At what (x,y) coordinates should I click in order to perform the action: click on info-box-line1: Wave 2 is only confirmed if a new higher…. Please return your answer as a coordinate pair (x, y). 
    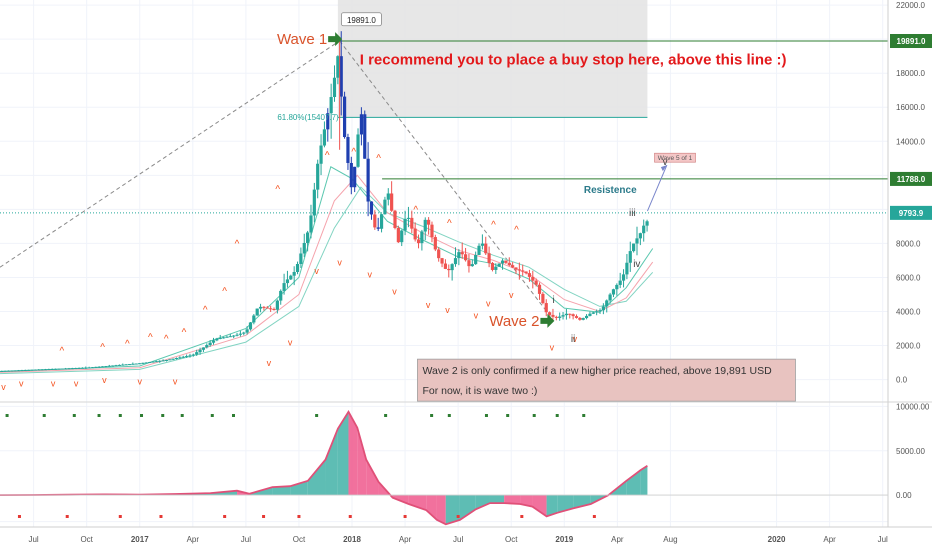
    Looking at the image, I should click on (597, 371).